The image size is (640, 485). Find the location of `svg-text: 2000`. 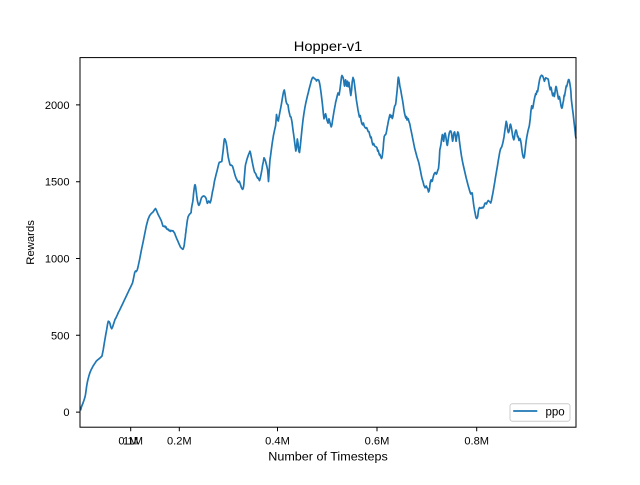

svg-text: 2000 is located at coordinates (57, 106).